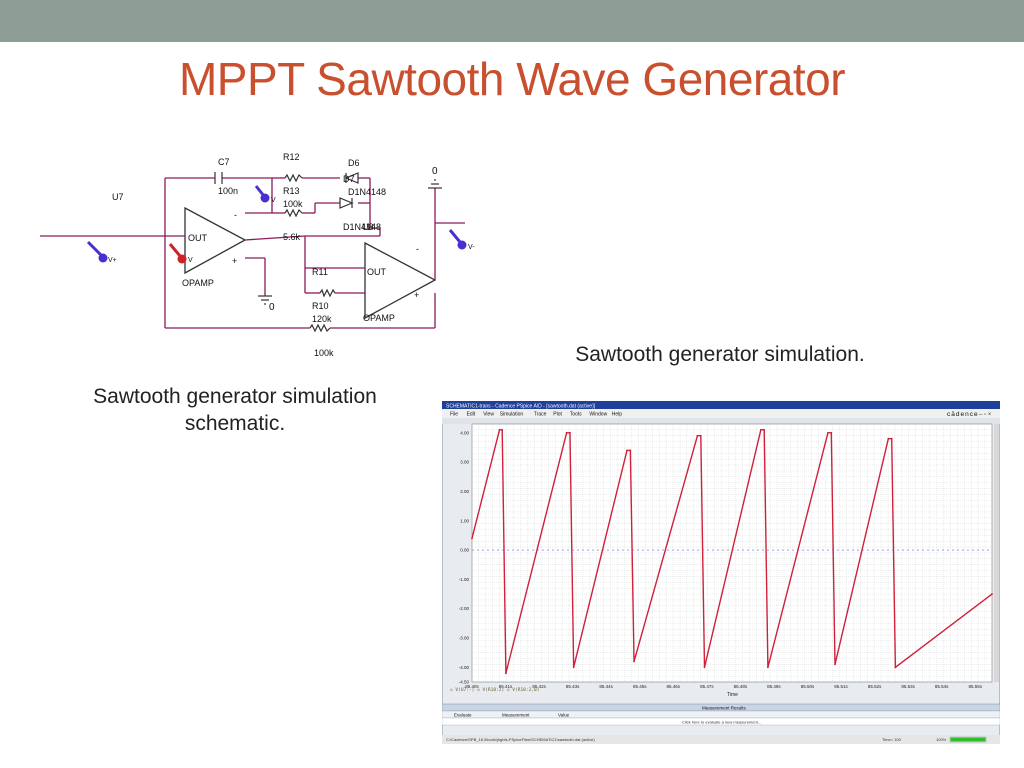 This screenshot has height=768, width=1024. I want to click on label-d6: D6, so click(354, 163).